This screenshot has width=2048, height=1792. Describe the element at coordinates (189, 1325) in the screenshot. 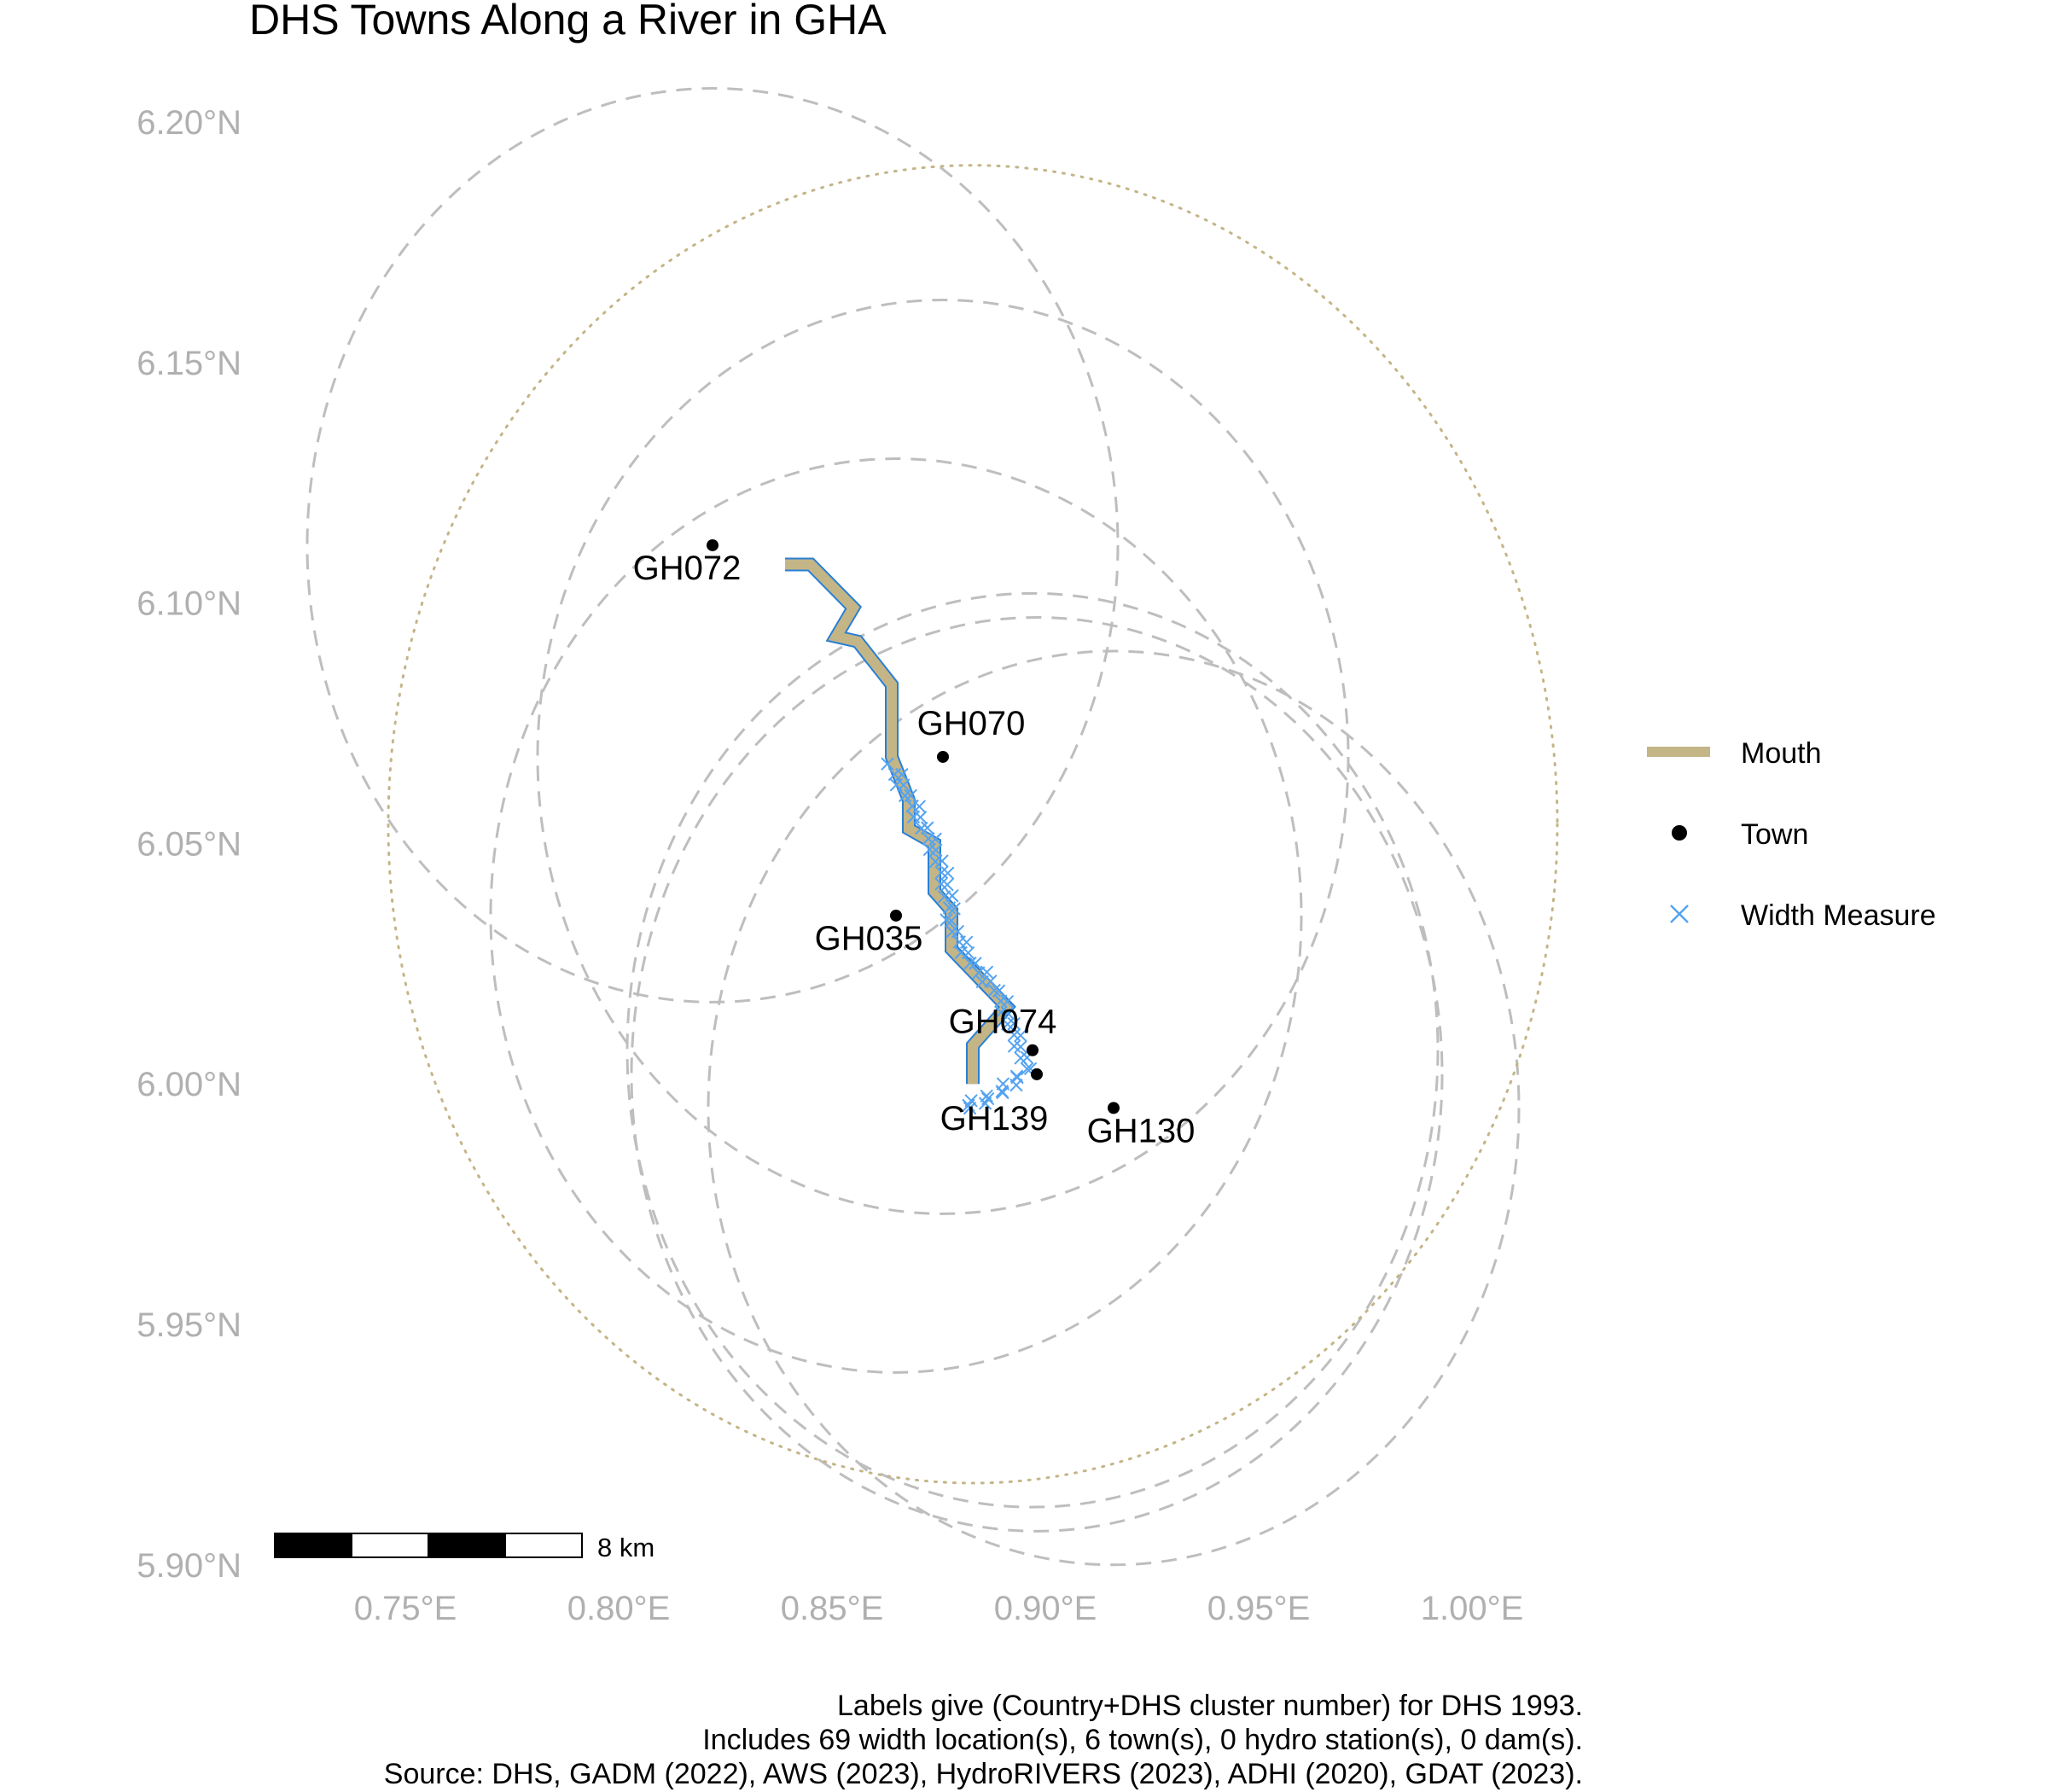

I see `y-tick-label: 5.95°N` at that location.